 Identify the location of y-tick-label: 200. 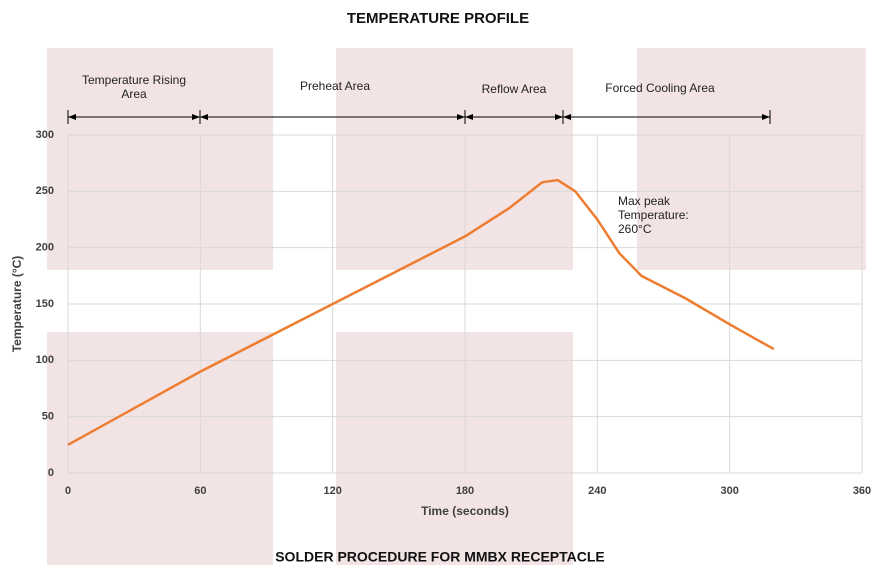
(45, 248).